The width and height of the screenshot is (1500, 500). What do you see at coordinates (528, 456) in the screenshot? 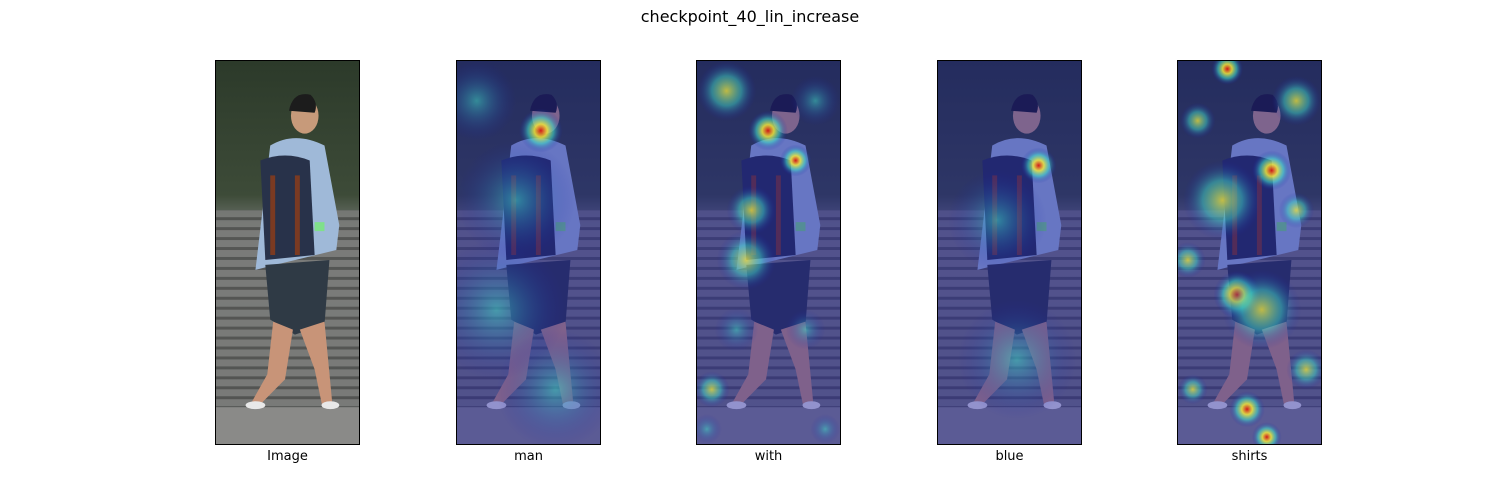
I see `panel-caption: man` at bounding box center [528, 456].